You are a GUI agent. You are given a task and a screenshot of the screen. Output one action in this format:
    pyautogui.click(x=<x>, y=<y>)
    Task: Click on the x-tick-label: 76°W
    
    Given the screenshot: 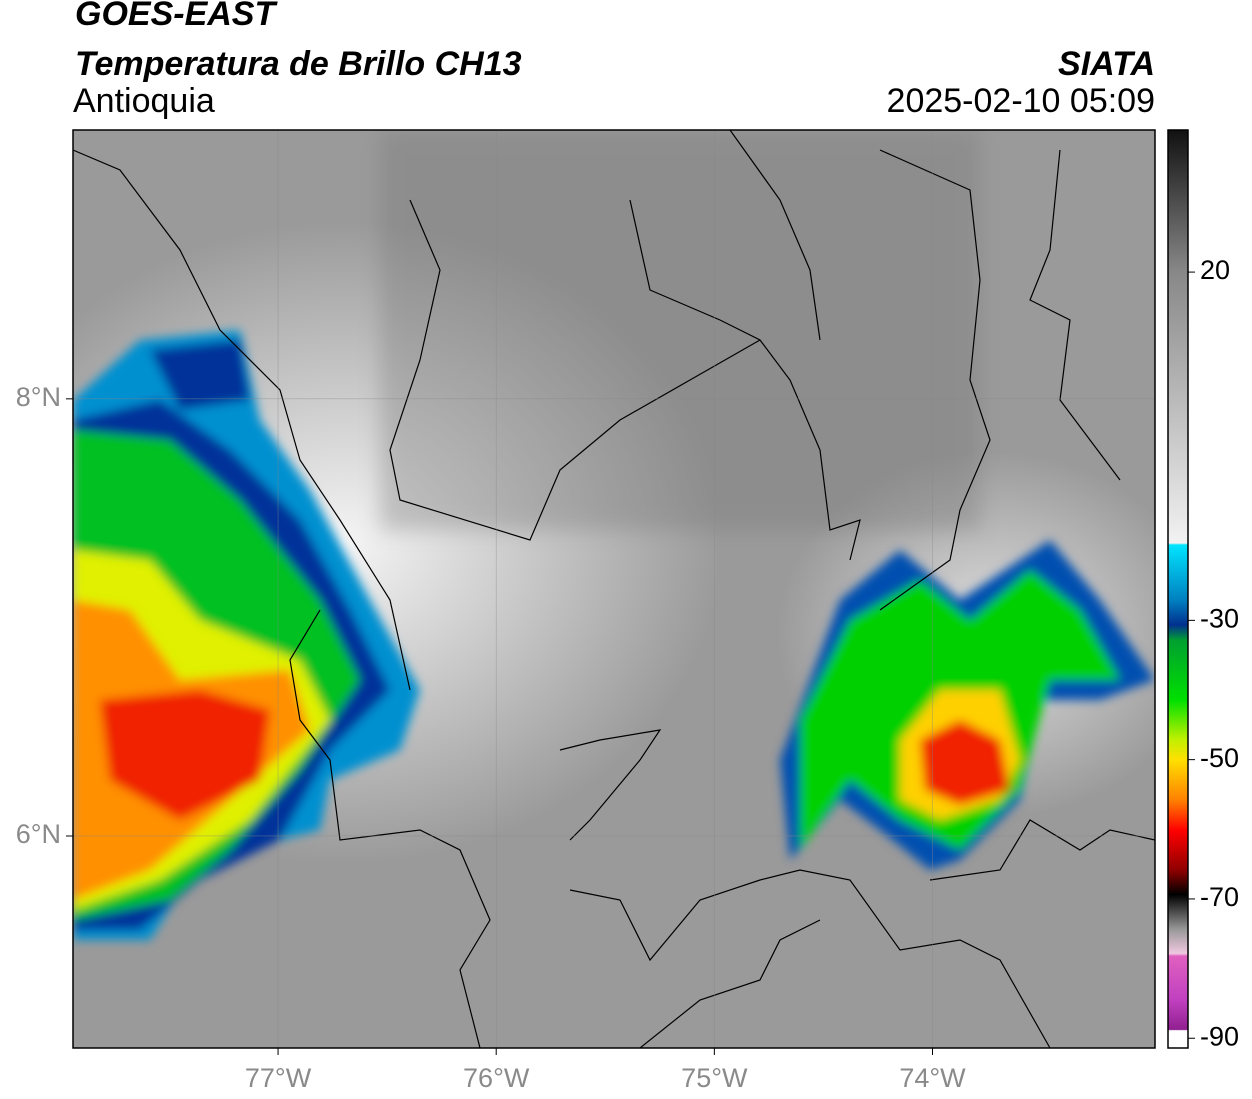 What is the action you would take?
    pyautogui.click(x=496, y=1078)
    